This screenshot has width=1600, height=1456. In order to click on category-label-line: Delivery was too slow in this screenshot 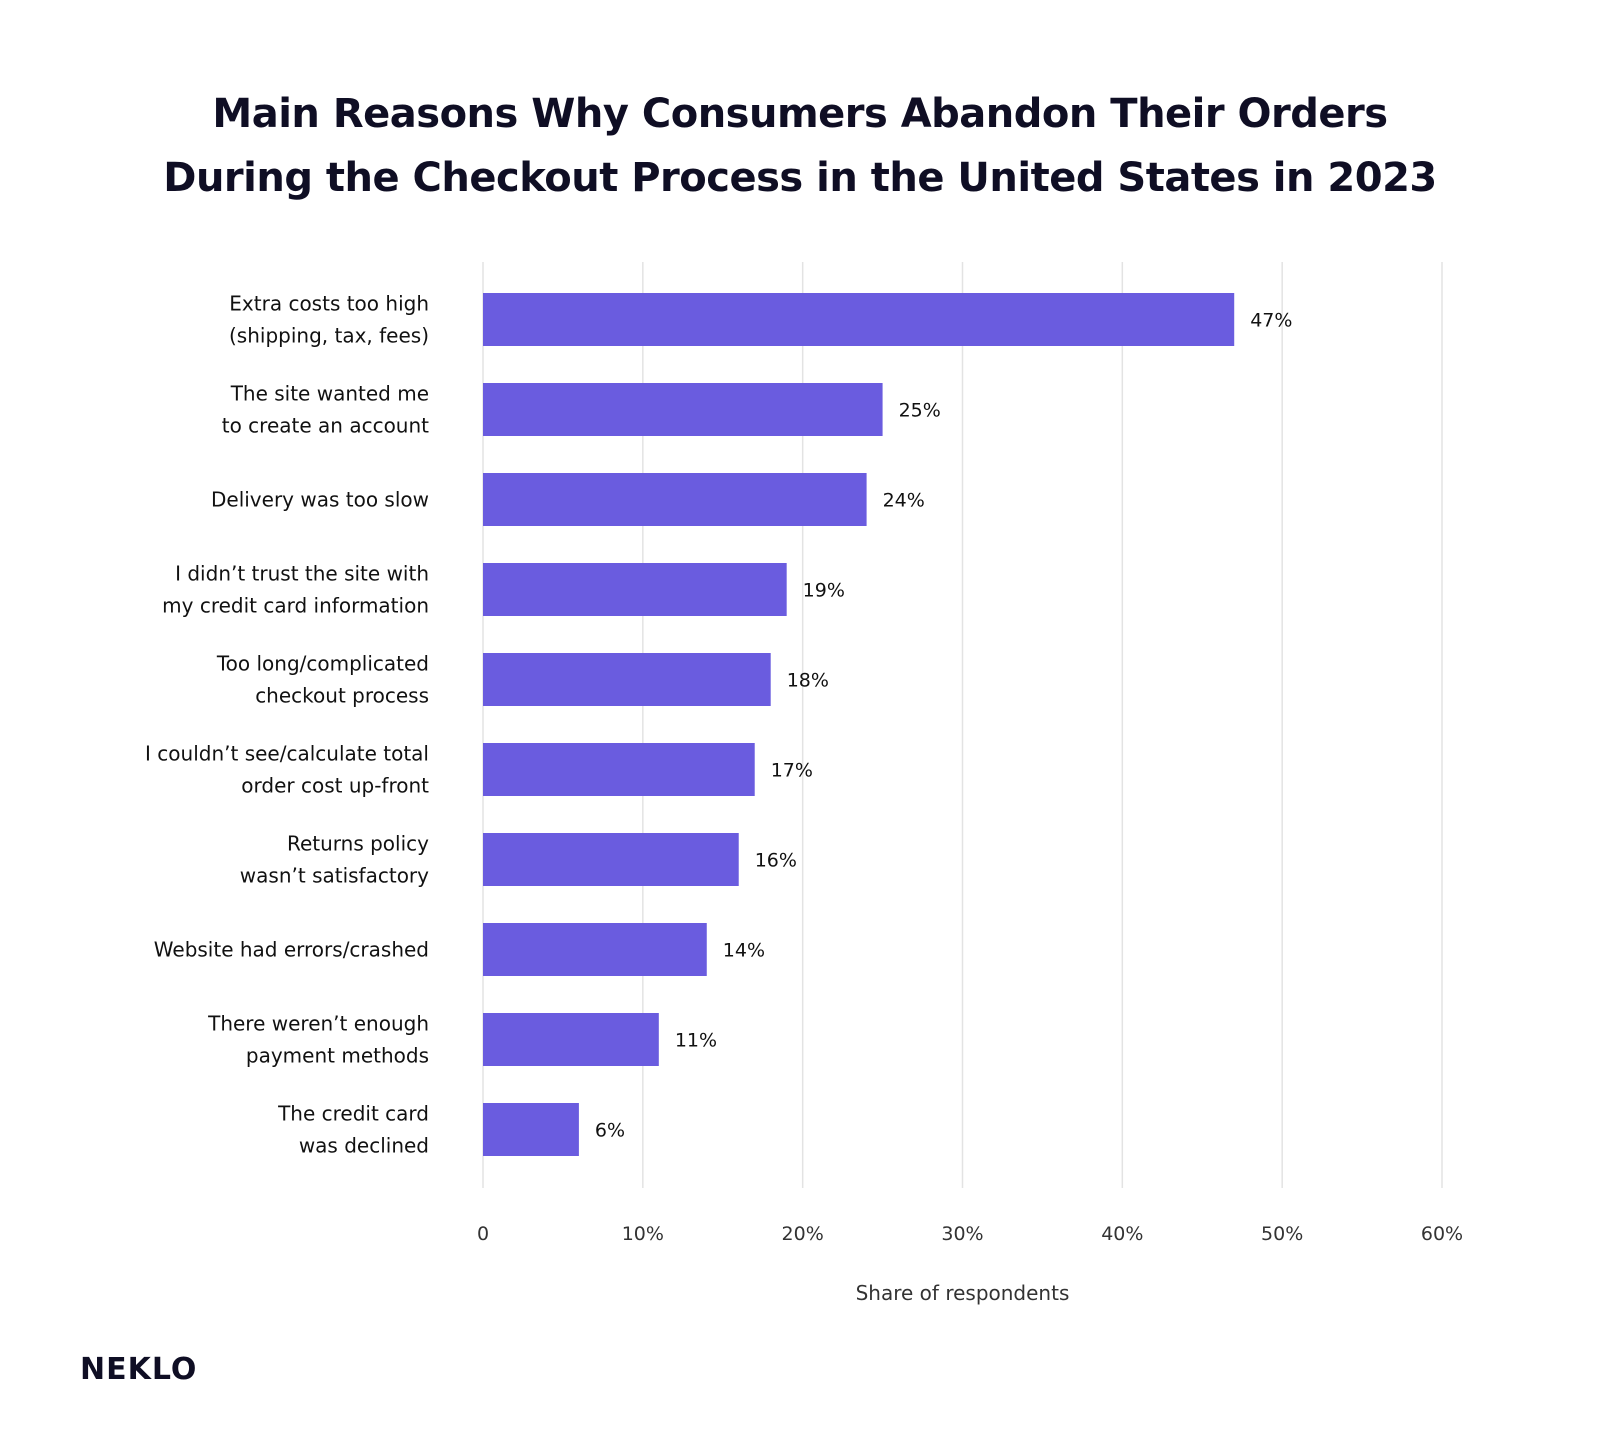, I will do `click(320, 500)`.